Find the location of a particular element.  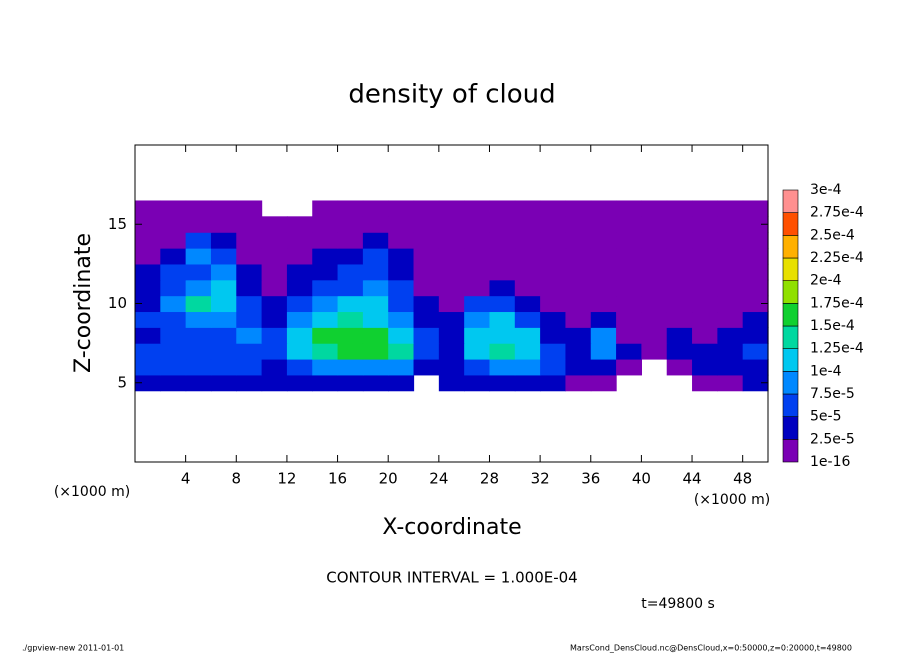

colorbar-label: 1e-16 is located at coordinates (830, 462).